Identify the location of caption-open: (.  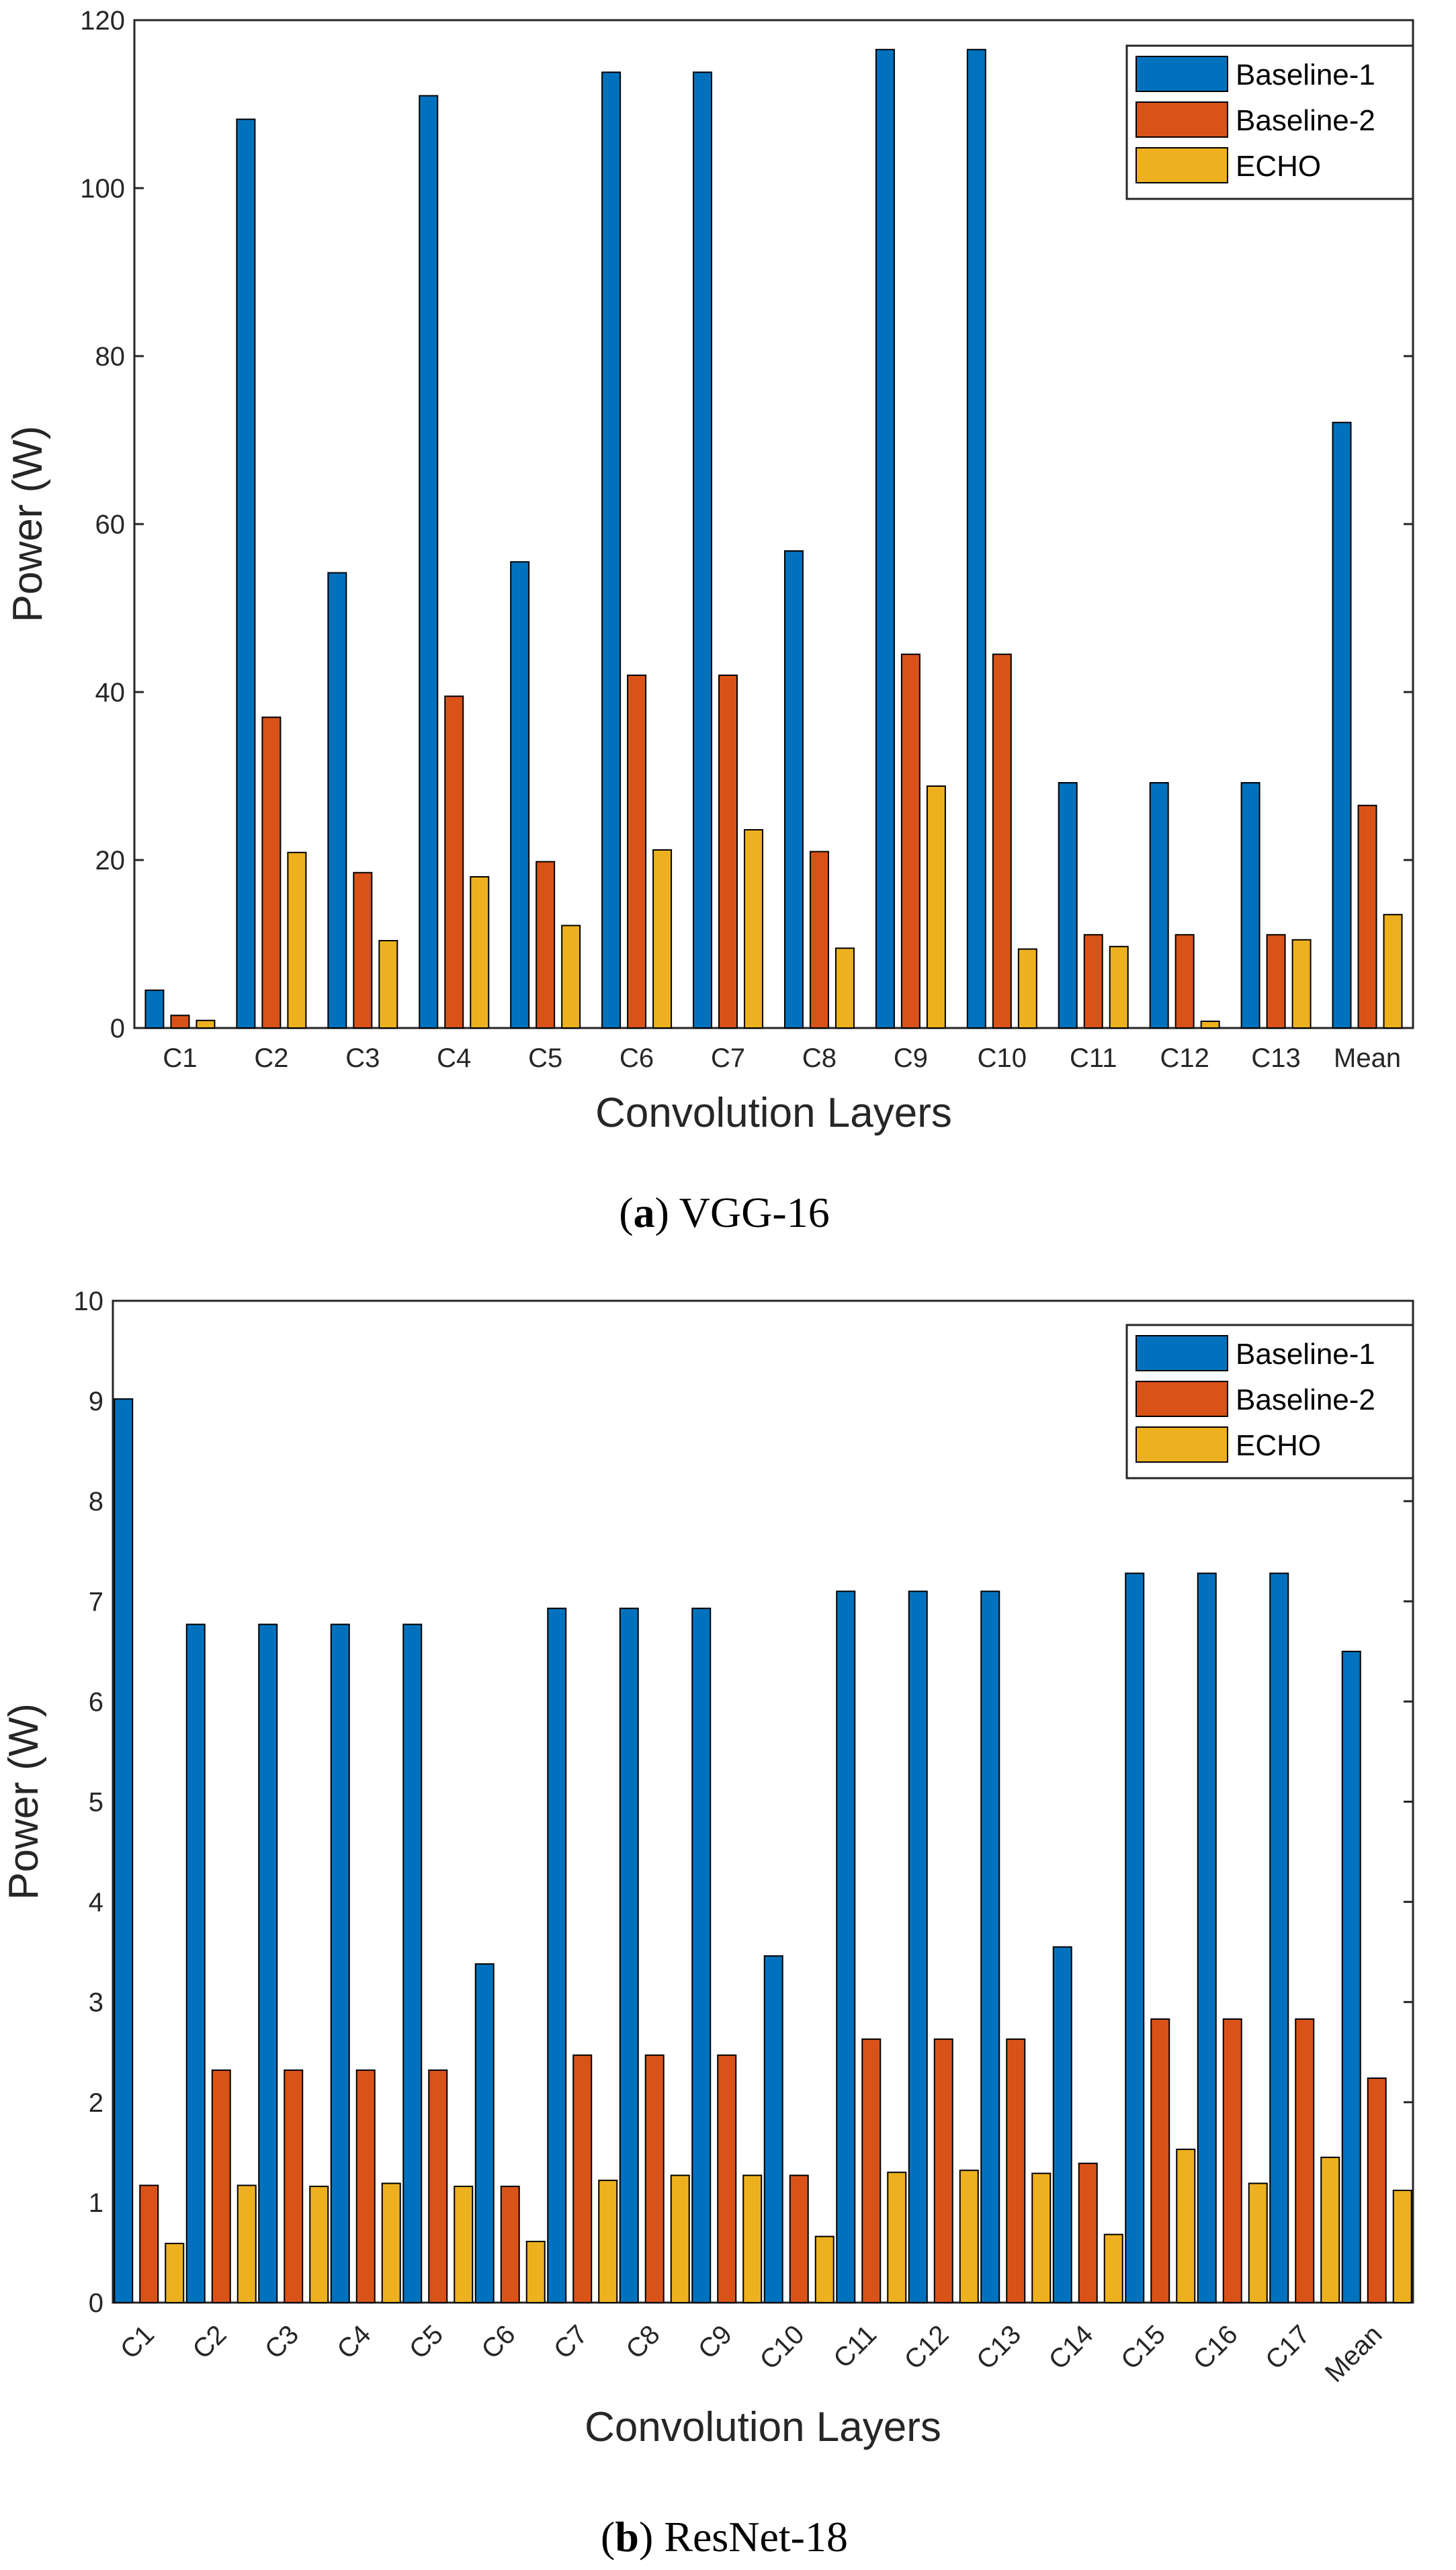
(608, 2537).